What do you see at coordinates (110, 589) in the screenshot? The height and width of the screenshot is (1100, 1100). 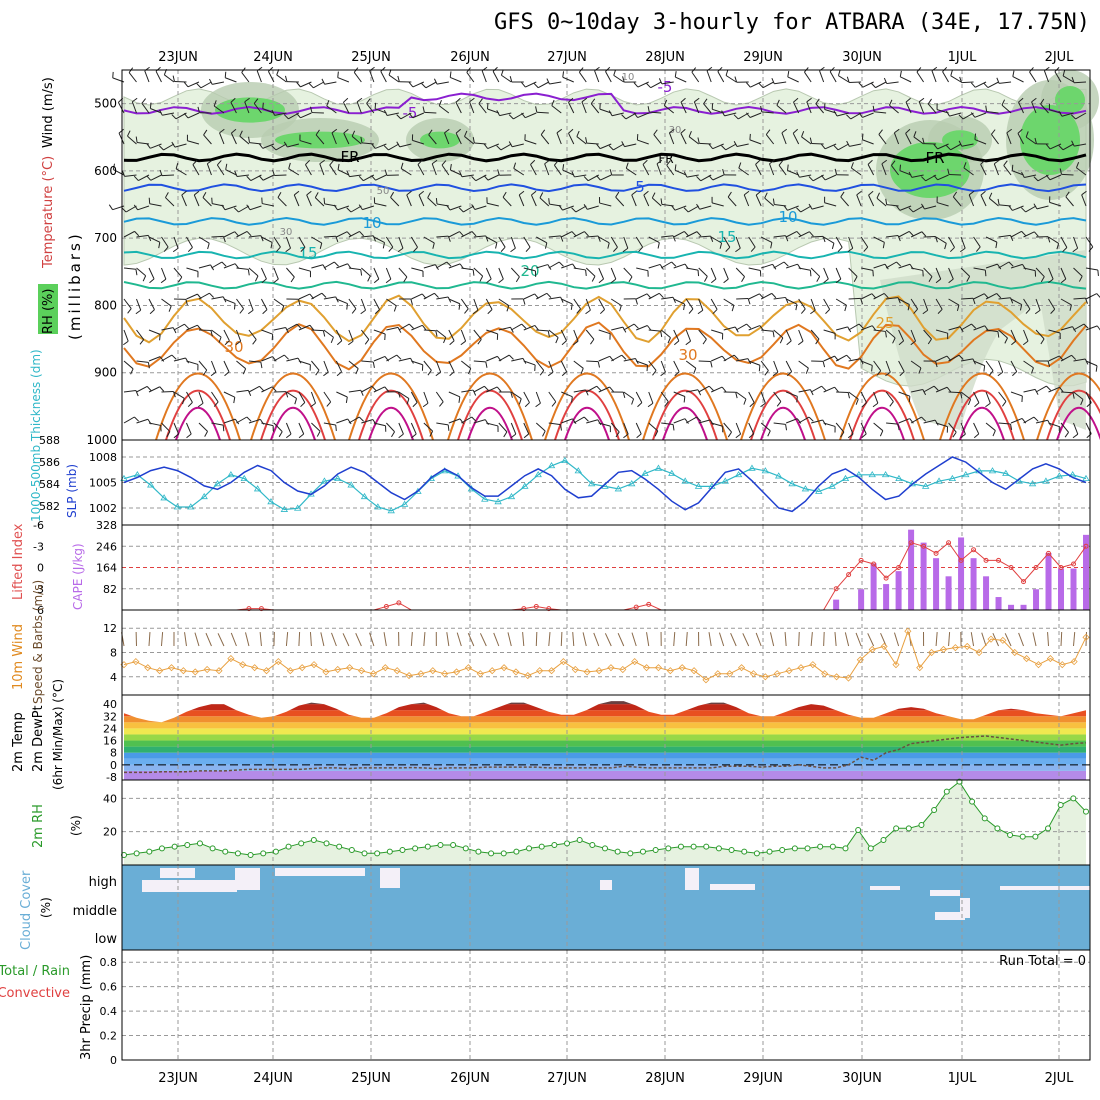 I see `cape-tick-label: 82` at bounding box center [110, 589].